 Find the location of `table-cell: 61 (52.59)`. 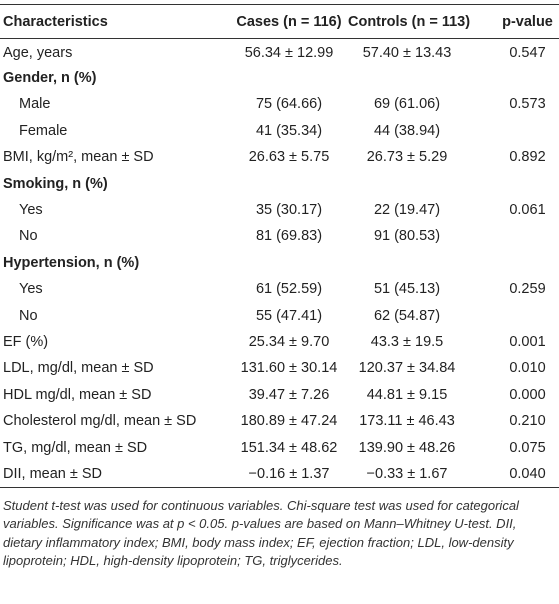

table-cell: 61 (52.59) is located at coordinates (289, 289).